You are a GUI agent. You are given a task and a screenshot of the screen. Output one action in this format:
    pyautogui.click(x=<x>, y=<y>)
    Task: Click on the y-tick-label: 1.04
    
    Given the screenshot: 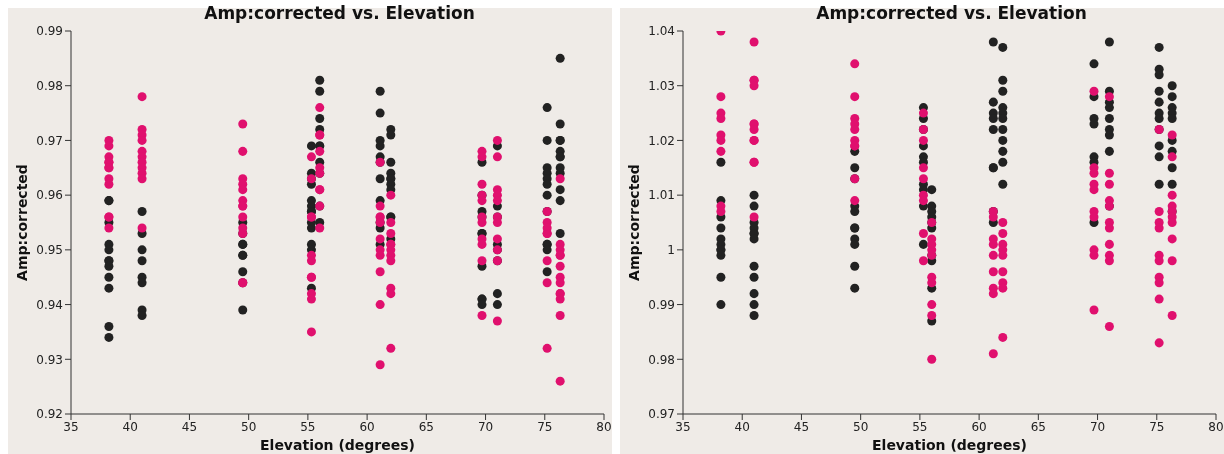 What is the action you would take?
    pyautogui.click(x=661, y=31)
    